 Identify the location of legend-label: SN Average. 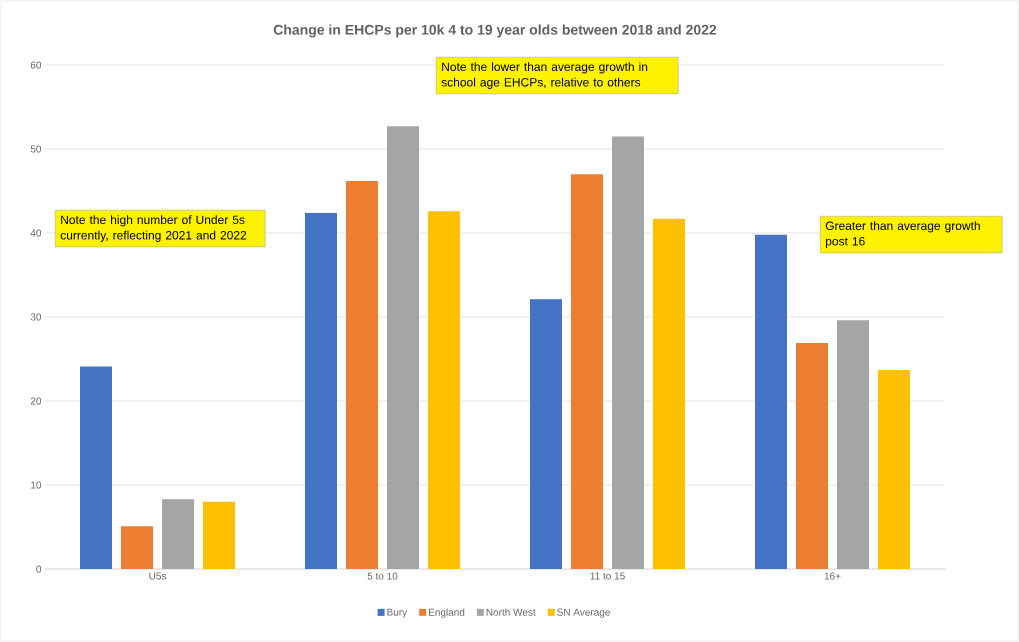
(583, 613).